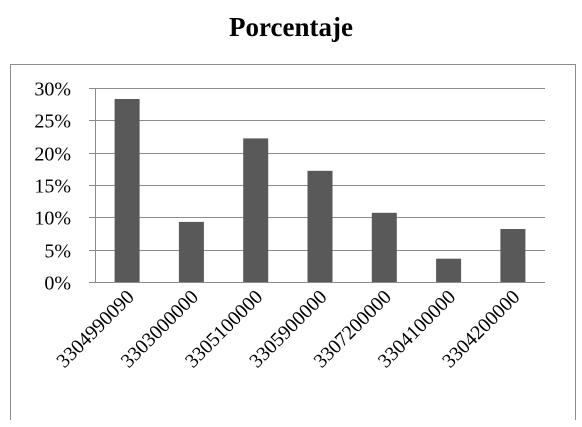  What do you see at coordinates (52, 155) in the screenshot?
I see `y-tick-label: 20%` at bounding box center [52, 155].